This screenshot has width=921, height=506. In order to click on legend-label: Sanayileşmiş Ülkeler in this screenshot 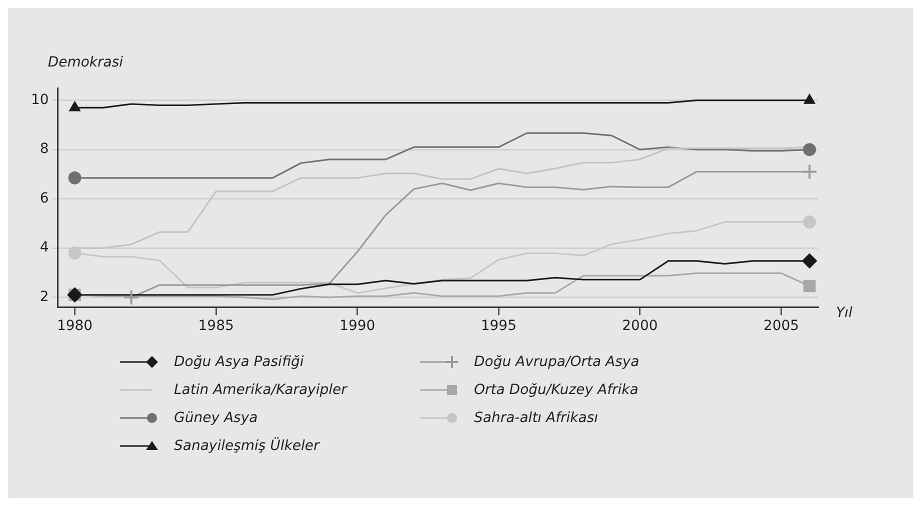, I will do `click(247, 446)`.